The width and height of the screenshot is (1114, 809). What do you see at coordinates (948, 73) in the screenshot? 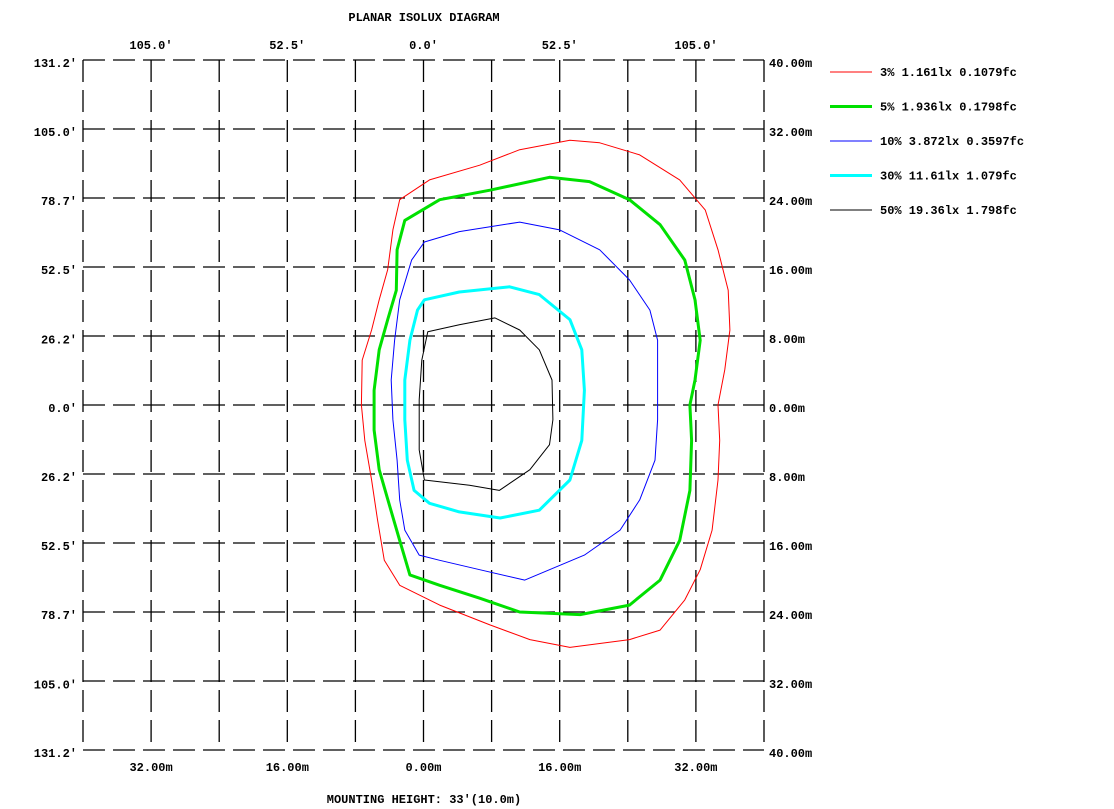
I see `legend-label: 3% 1.161lx 0.1079fc` at bounding box center [948, 73].